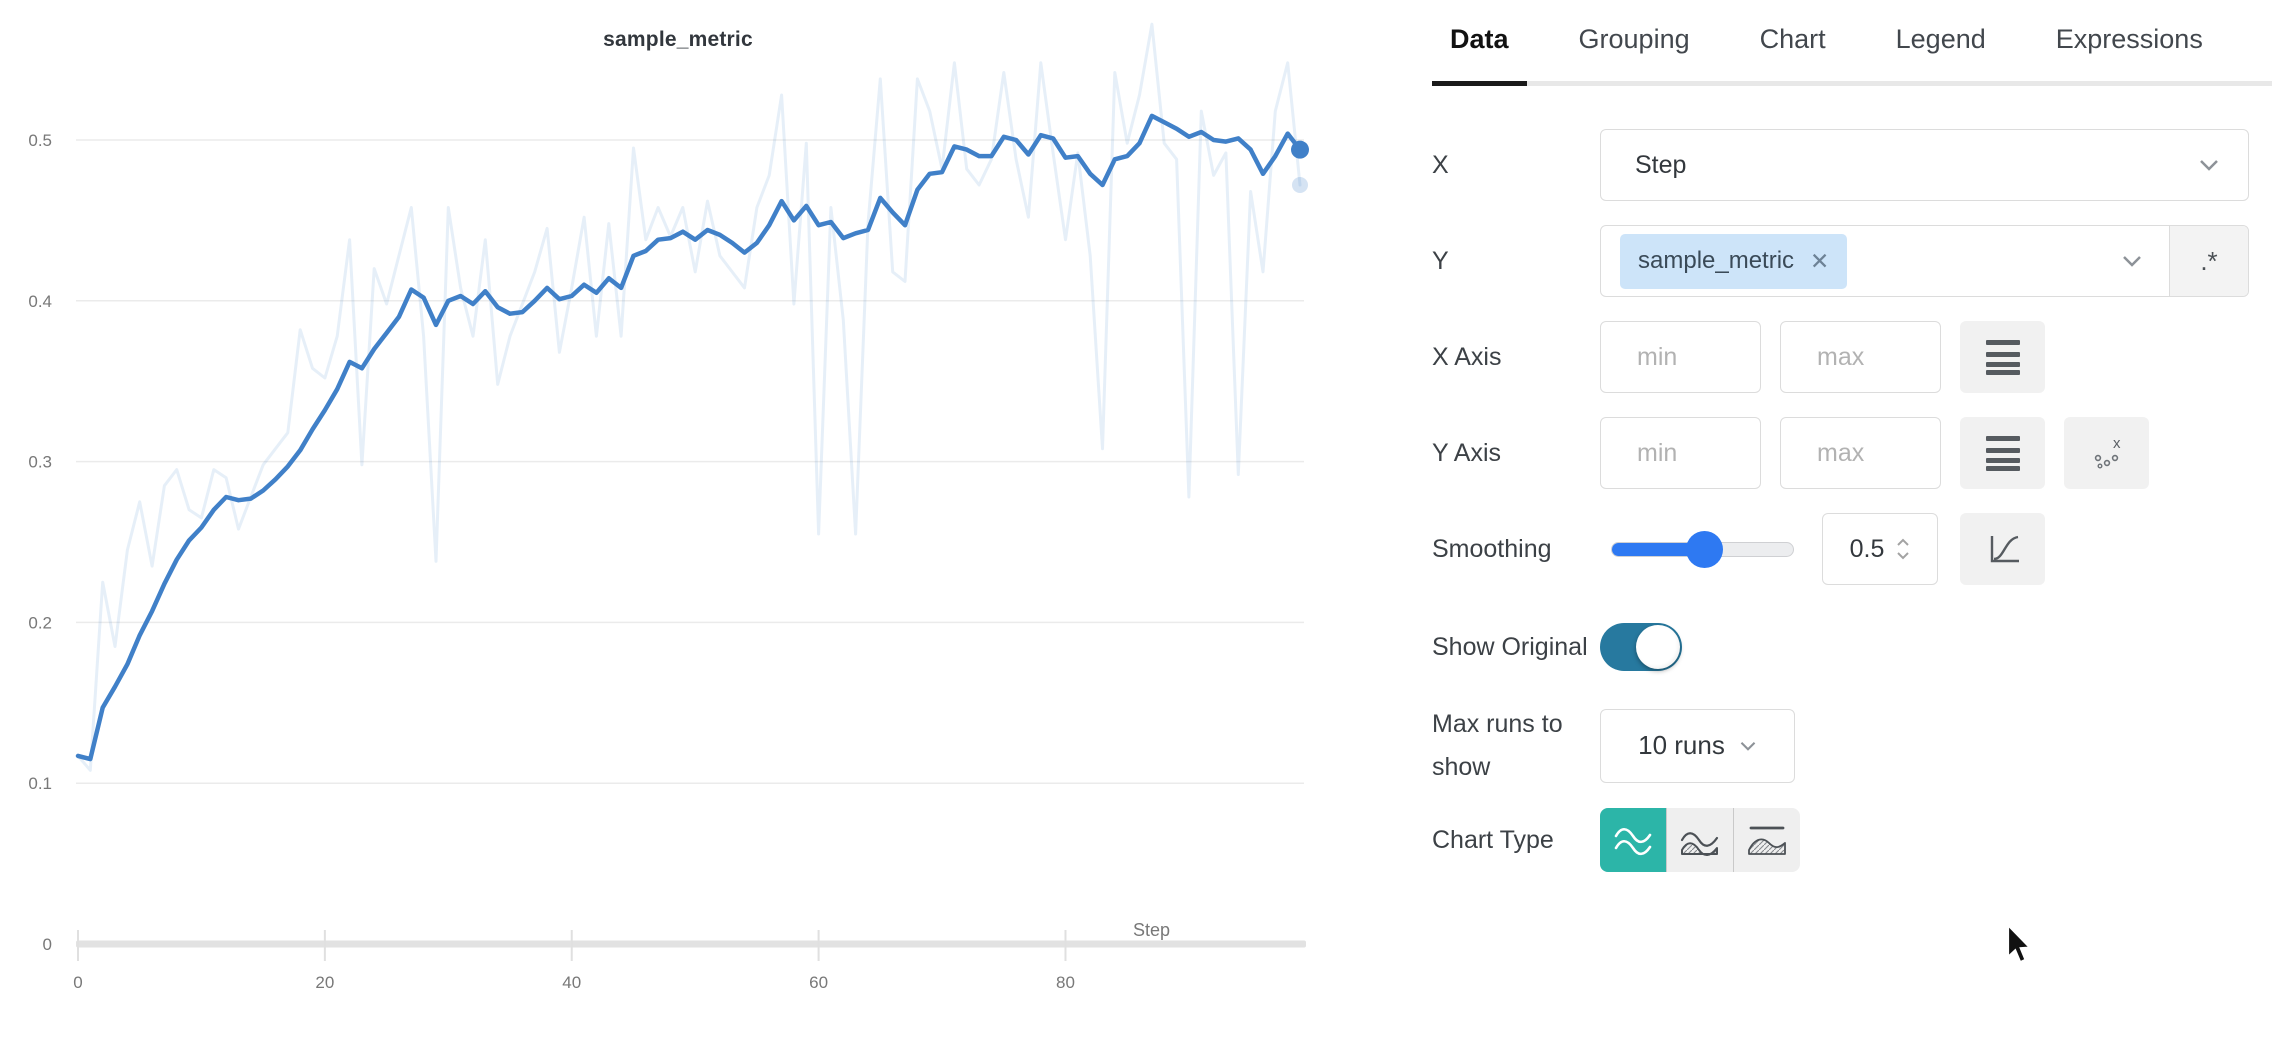 The image size is (2272, 1040). Describe the element at coordinates (1681, 745) in the screenshot. I see `max-runs-value: 10 runs` at that location.